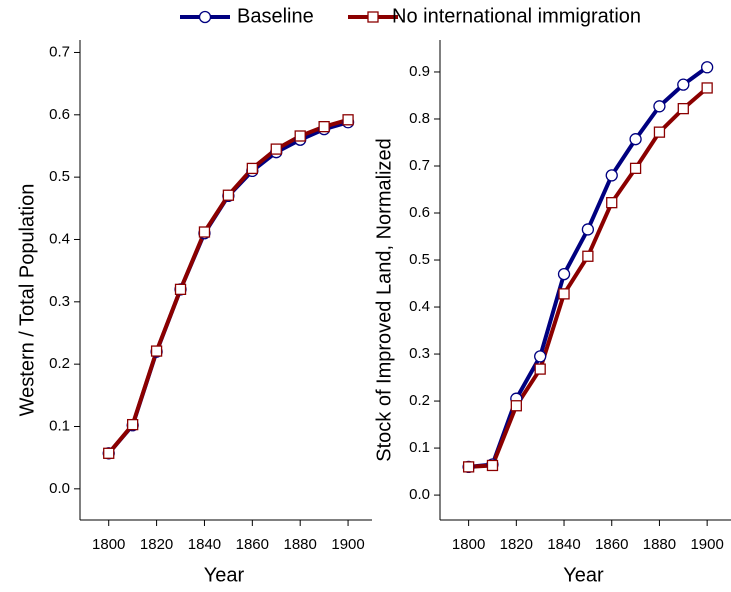 This screenshot has width=731, height=592. What do you see at coordinates (419, 71) in the screenshot?
I see `y-tick-label: 0.9` at bounding box center [419, 71].